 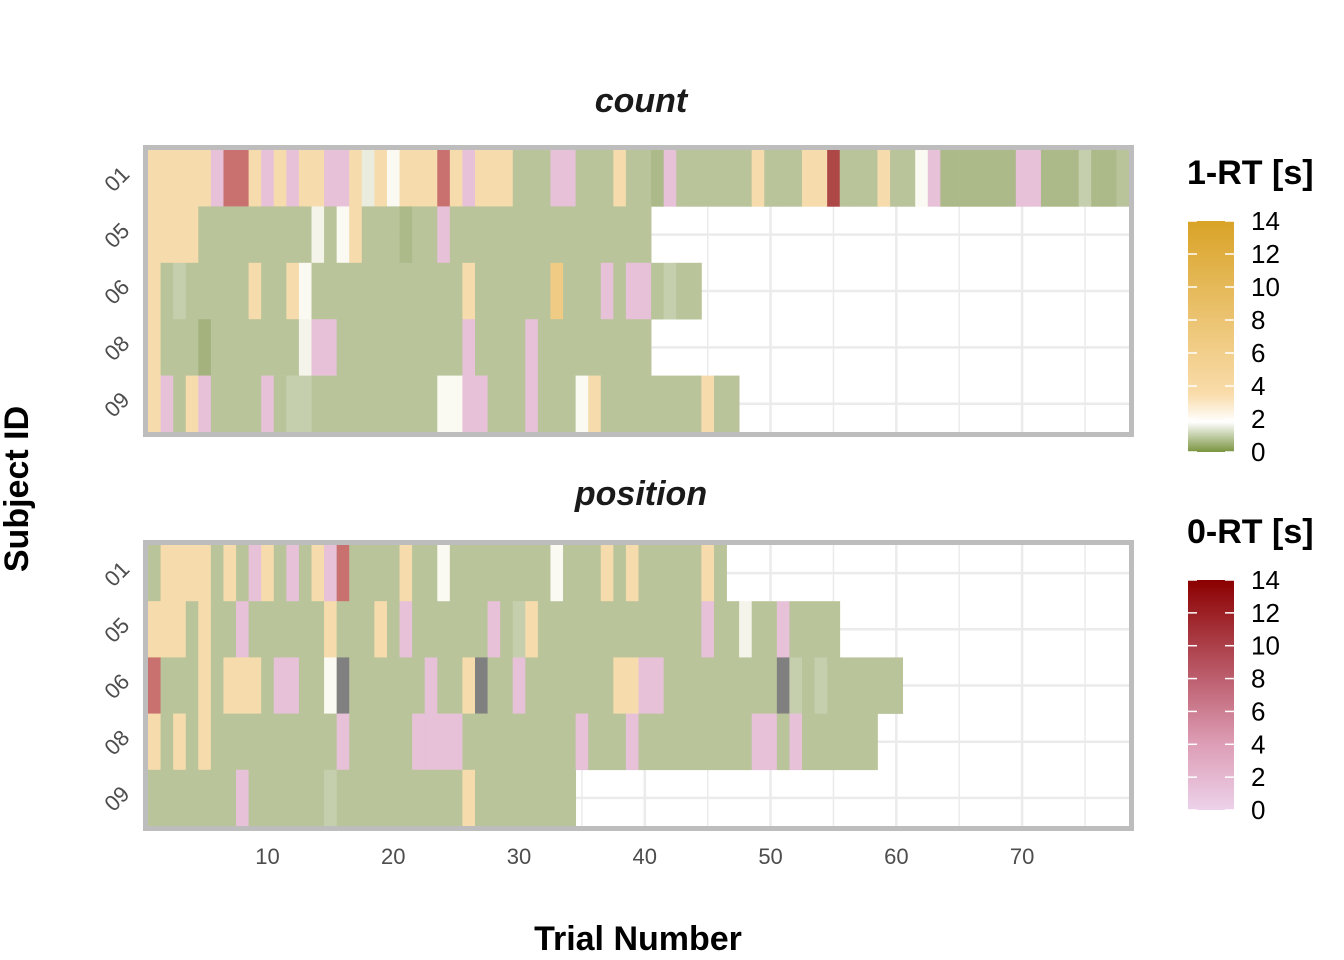 I want to click on legend-tick-label: 2, so click(x=1258, y=419).